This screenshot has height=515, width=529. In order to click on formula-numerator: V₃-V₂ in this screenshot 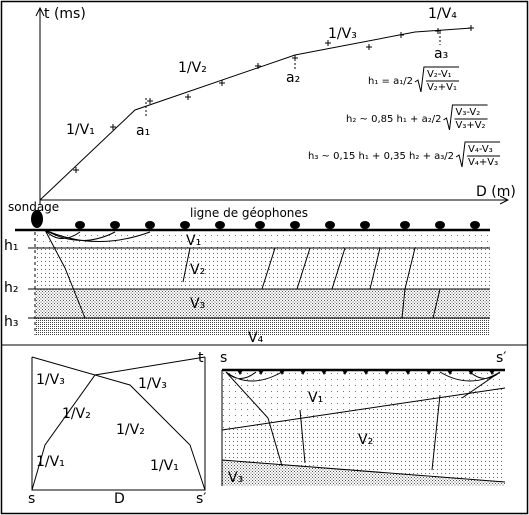, I will do `click(467, 112)`.